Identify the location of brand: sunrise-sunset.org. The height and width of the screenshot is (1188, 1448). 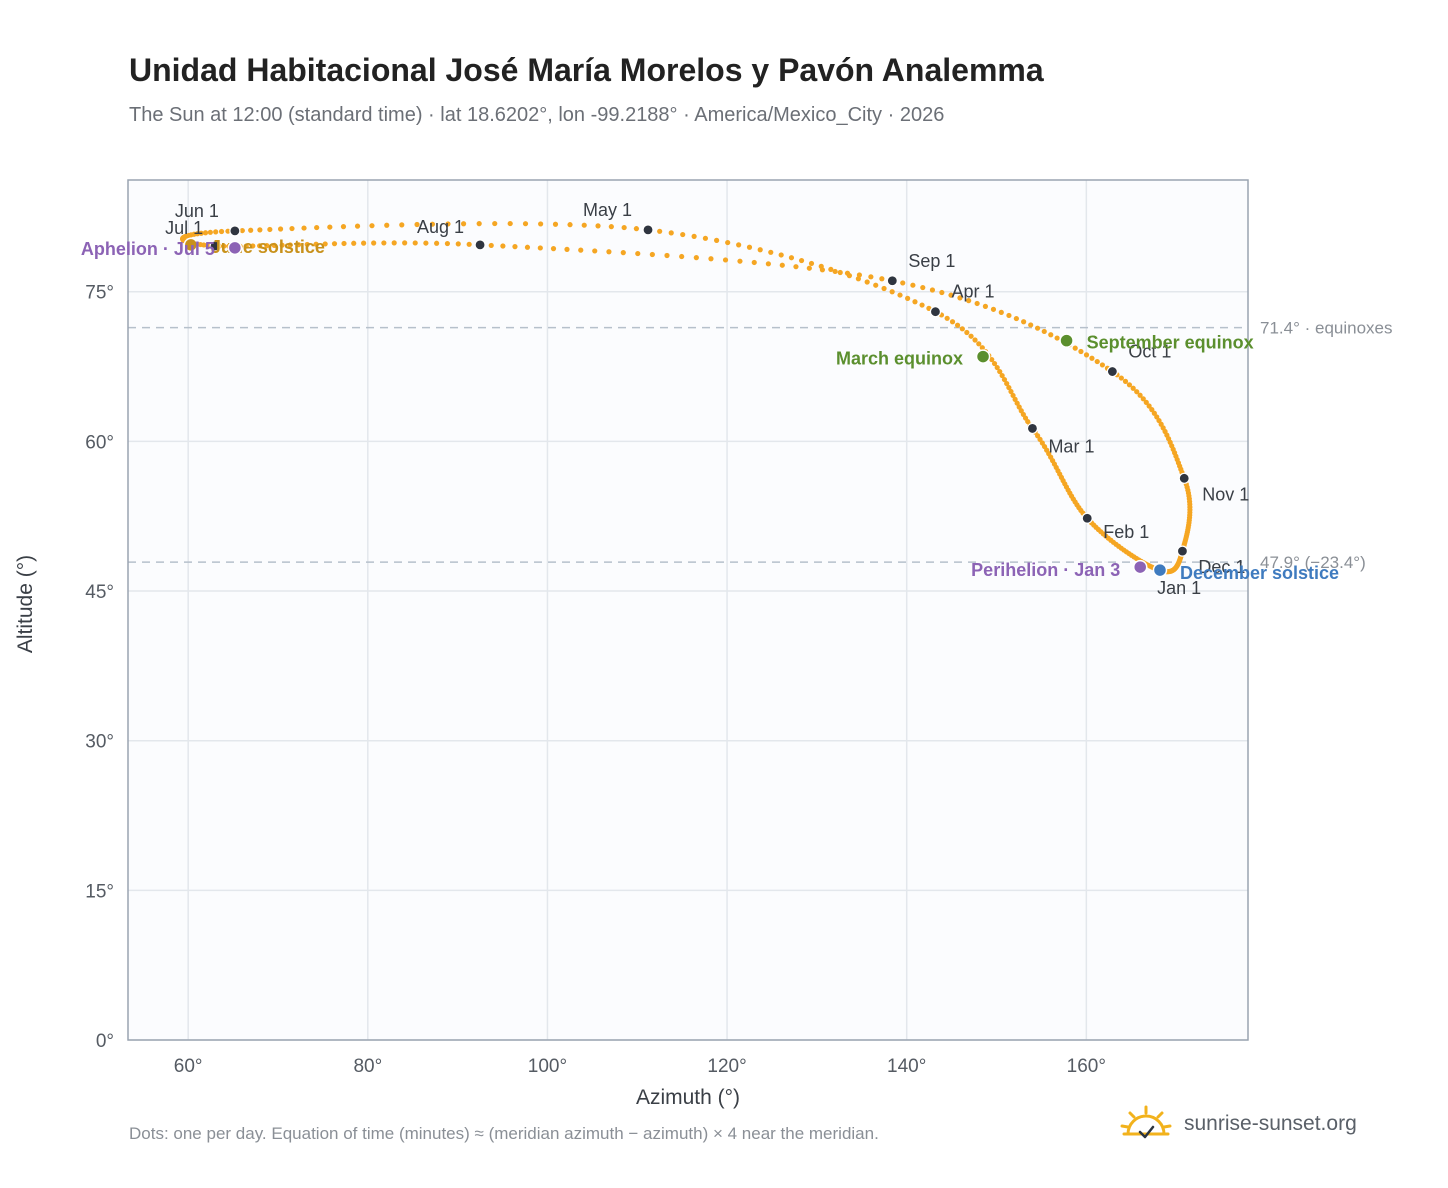
(1238, 1124).